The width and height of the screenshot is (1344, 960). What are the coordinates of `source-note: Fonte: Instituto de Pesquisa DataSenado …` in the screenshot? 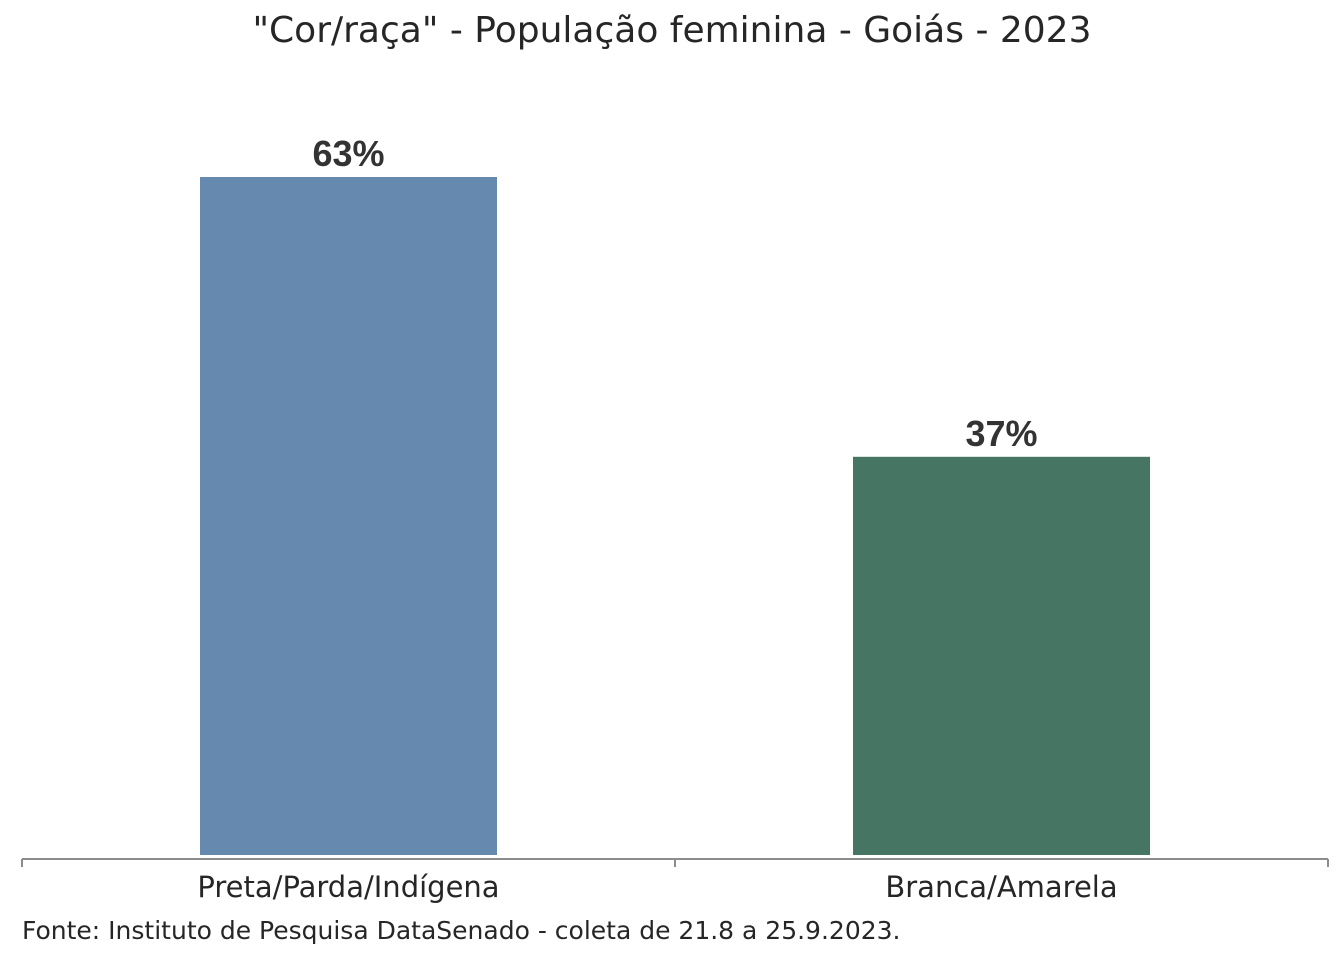 It's located at (461, 930).